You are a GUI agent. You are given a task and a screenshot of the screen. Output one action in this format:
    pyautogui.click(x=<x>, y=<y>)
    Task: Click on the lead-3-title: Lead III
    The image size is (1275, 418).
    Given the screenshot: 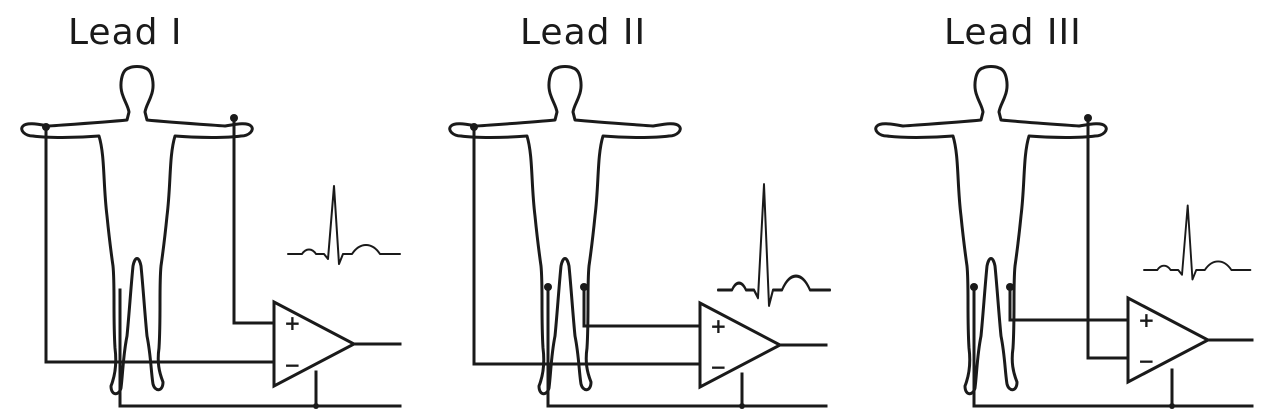 What is the action you would take?
    pyautogui.click(x=1013, y=32)
    